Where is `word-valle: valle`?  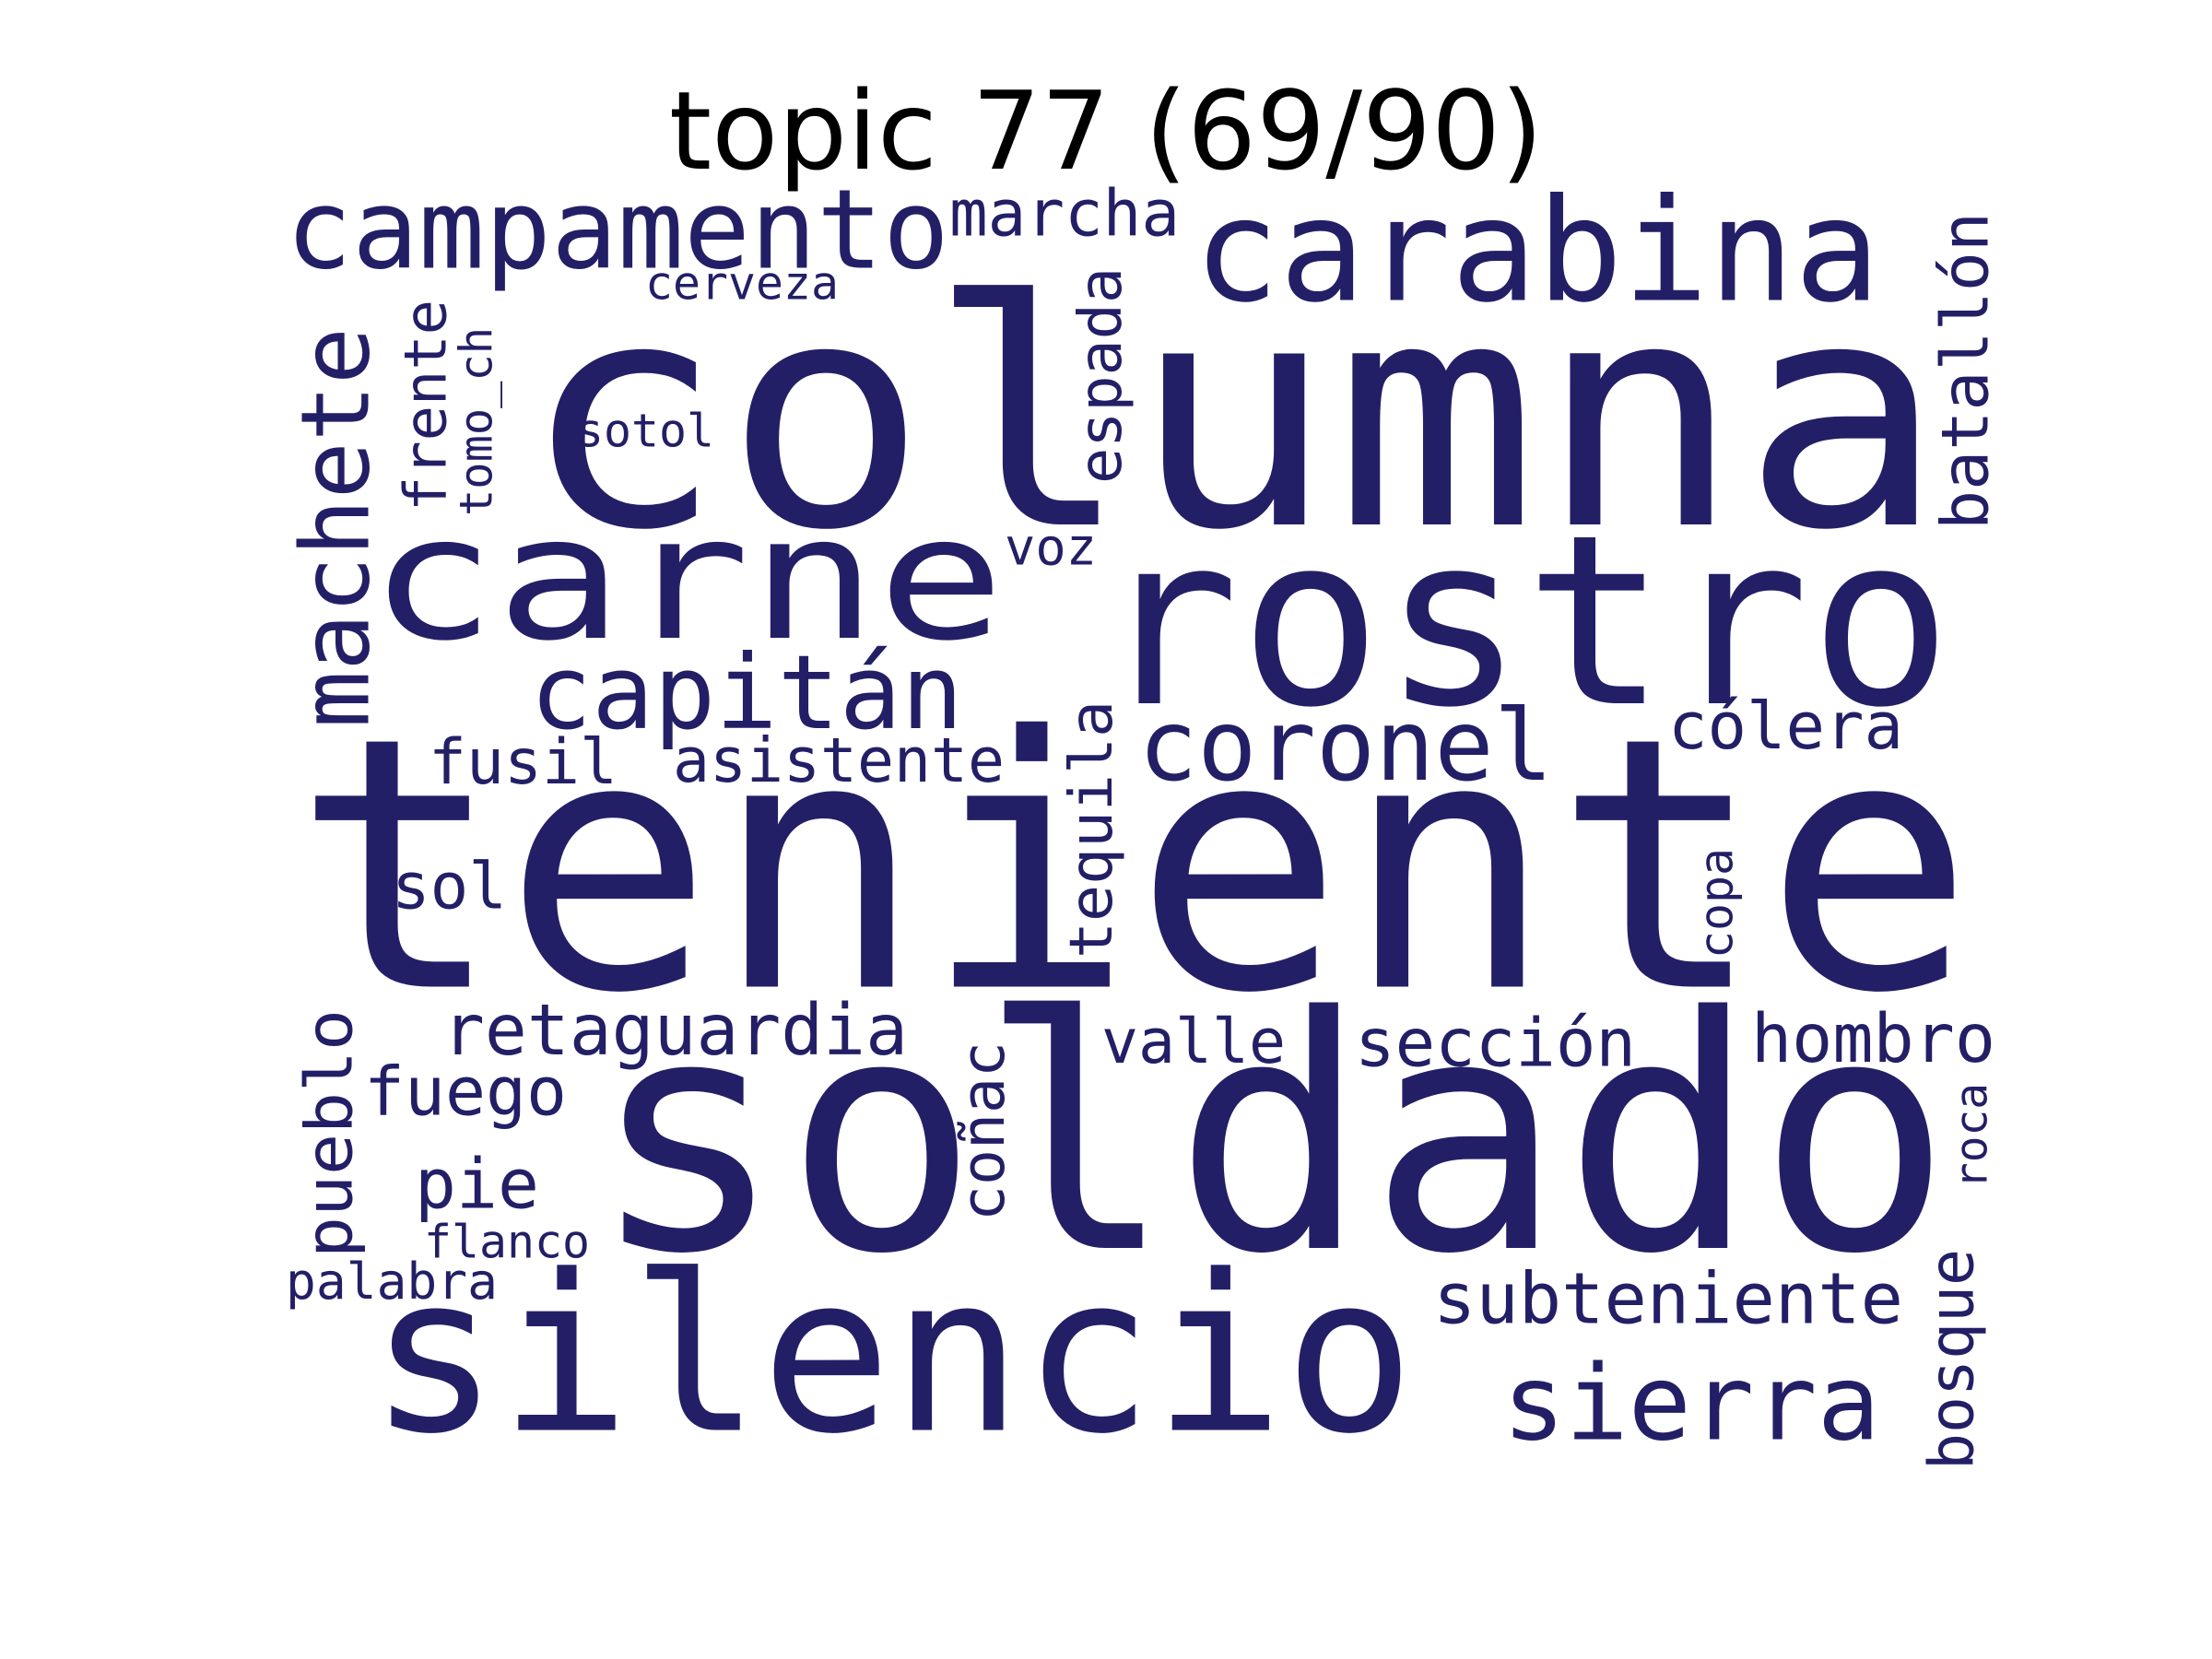 word-valle: valle is located at coordinates (1193, 1041).